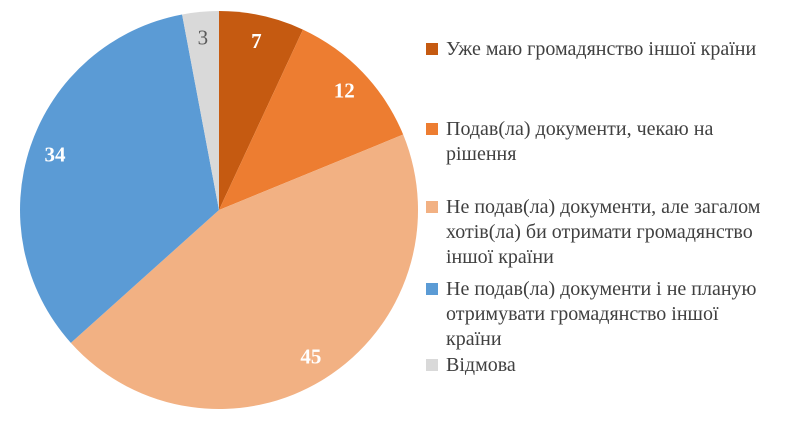 The height and width of the screenshot is (430, 800). I want to click on legend-label: Уже маю громадянство іншої країни, so click(601, 49).